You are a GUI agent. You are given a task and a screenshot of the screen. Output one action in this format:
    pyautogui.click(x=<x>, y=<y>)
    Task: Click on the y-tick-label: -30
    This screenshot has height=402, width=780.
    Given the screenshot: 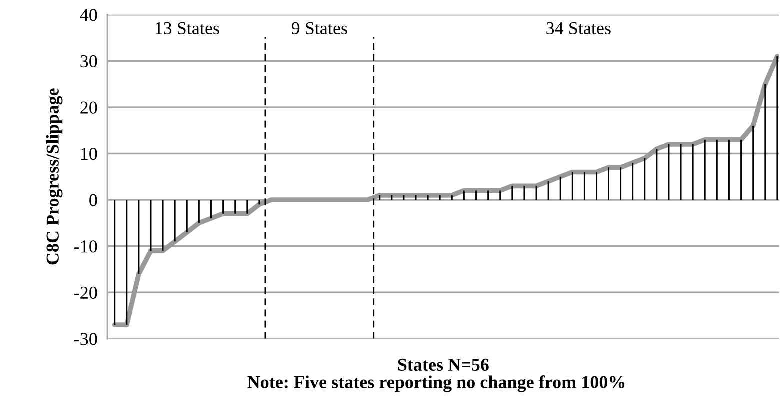 What is the action you would take?
    pyautogui.click(x=86, y=339)
    